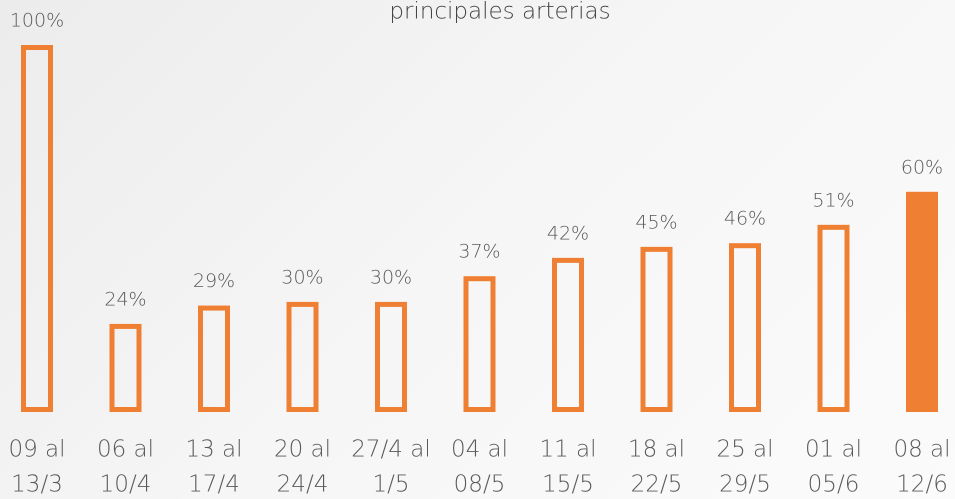 The width and height of the screenshot is (955, 499). Describe the element at coordinates (568, 485) in the screenshot. I see `x-tick-label: 15/5` at that location.